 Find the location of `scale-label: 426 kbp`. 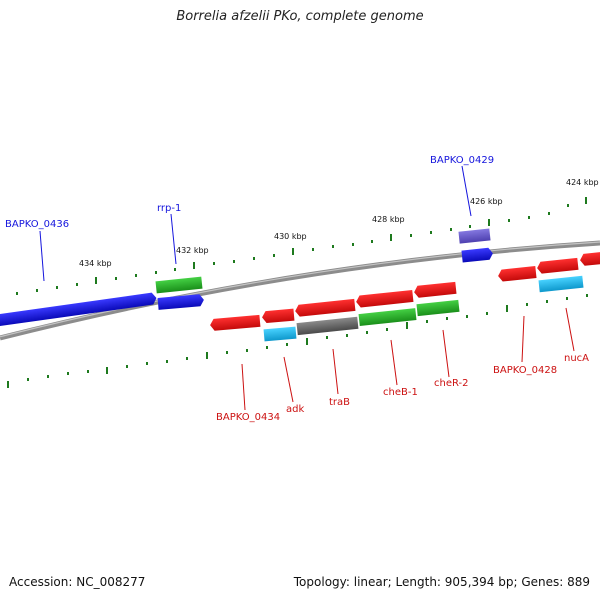

scale-label: 426 kbp is located at coordinates (486, 201).